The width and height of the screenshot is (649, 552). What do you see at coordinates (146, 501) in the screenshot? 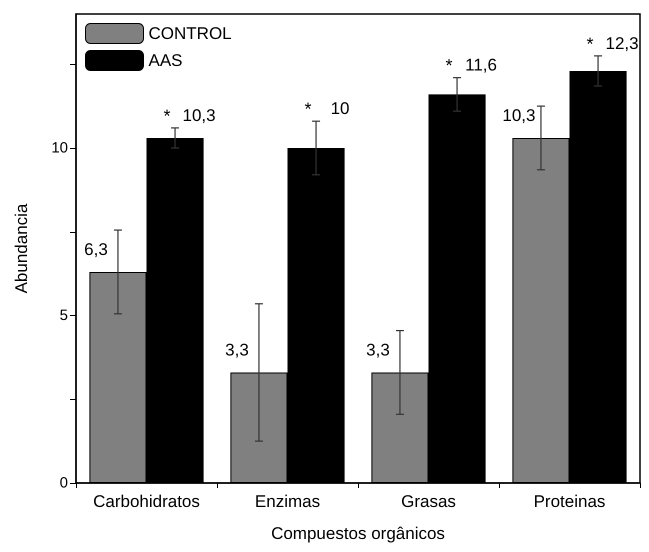
I see `x-tick-label: Carbohidratos` at bounding box center [146, 501].